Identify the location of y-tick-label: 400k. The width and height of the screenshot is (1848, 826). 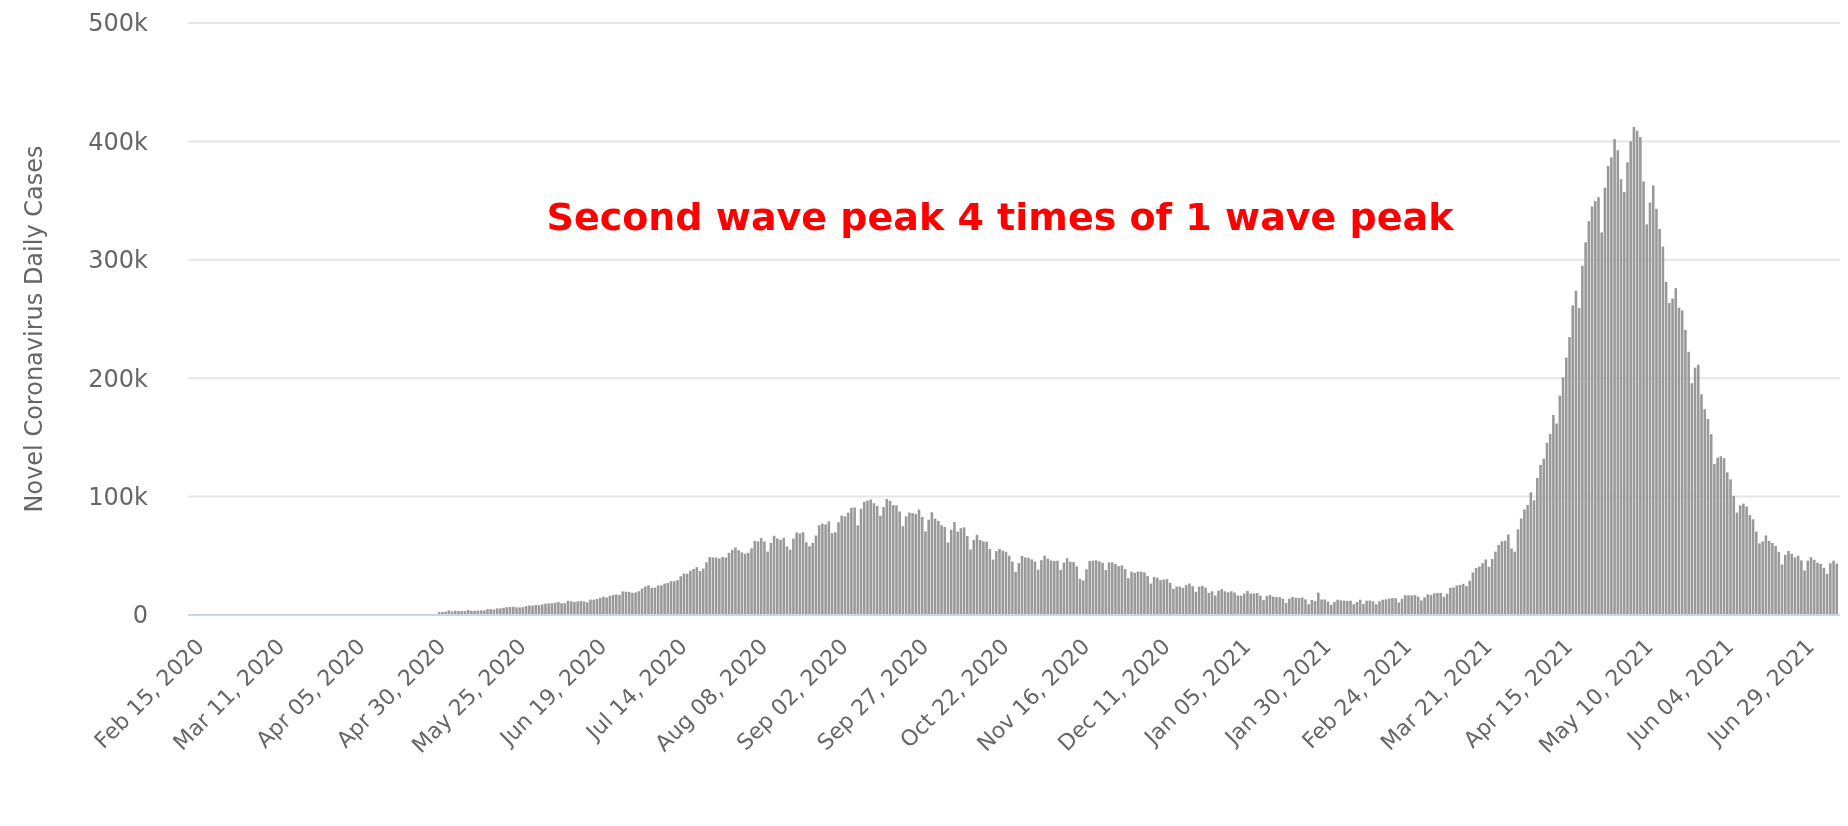
(118, 141).